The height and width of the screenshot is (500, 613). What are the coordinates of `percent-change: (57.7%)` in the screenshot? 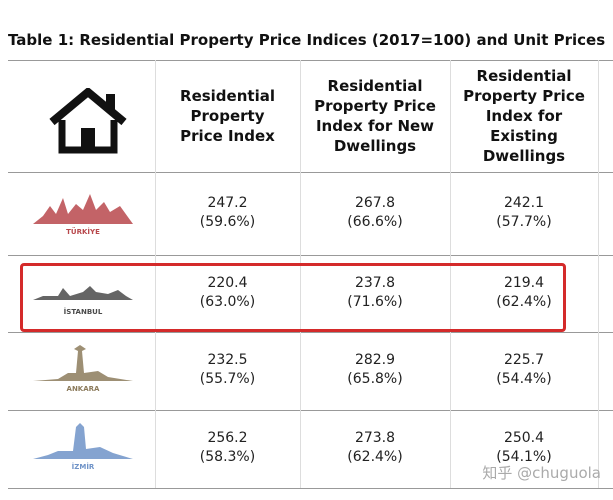 It's located at (524, 221).